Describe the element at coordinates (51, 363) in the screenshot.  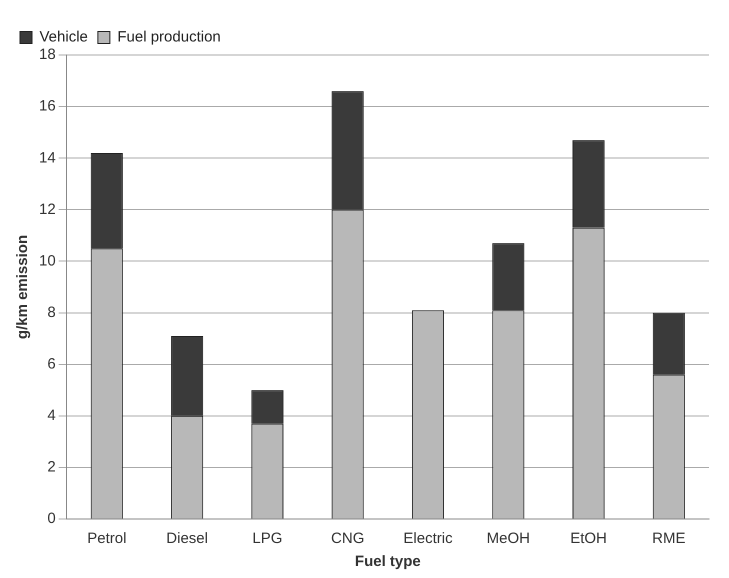
I see `y-tick-label: 6` at that location.